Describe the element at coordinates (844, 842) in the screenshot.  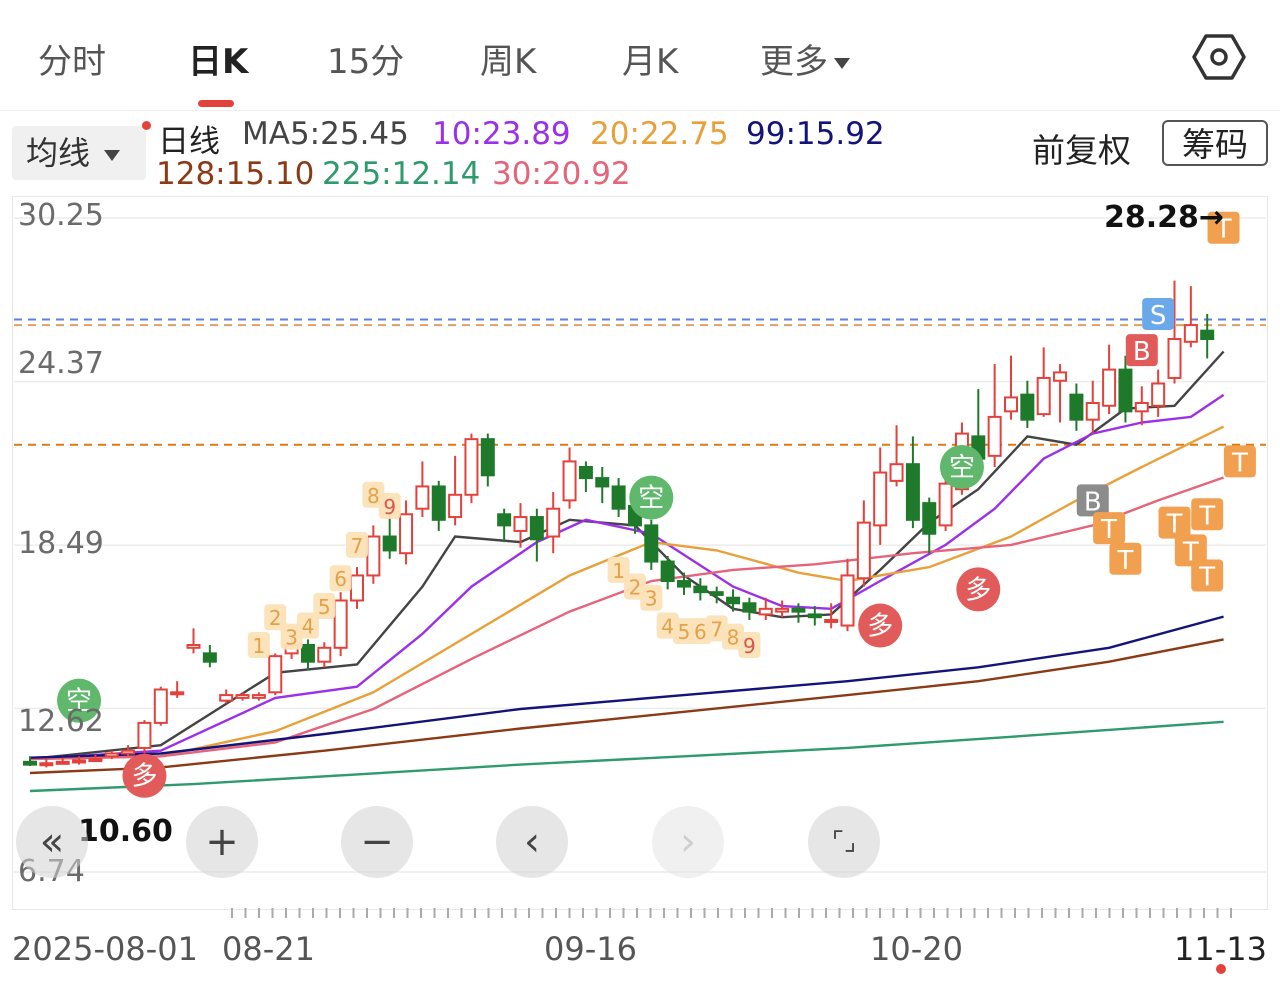
I see `fullscreen-button: ⌜⌟` at that location.